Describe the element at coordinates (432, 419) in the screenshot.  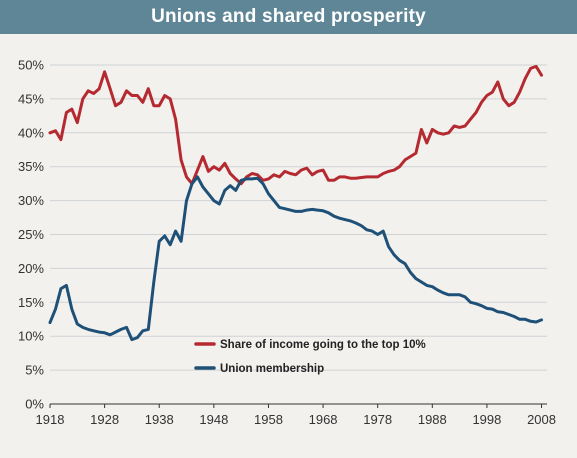
I see `x-tick-label: 1988` at that location.